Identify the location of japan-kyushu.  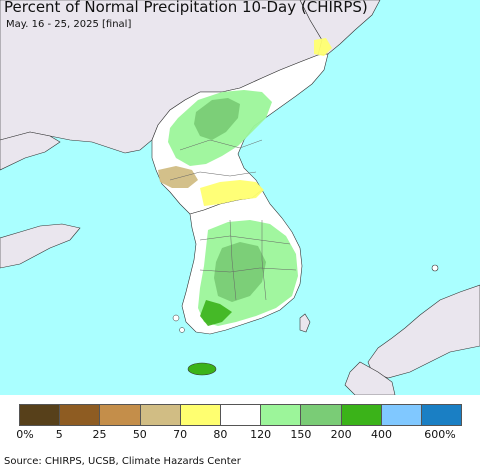
(370, 378).